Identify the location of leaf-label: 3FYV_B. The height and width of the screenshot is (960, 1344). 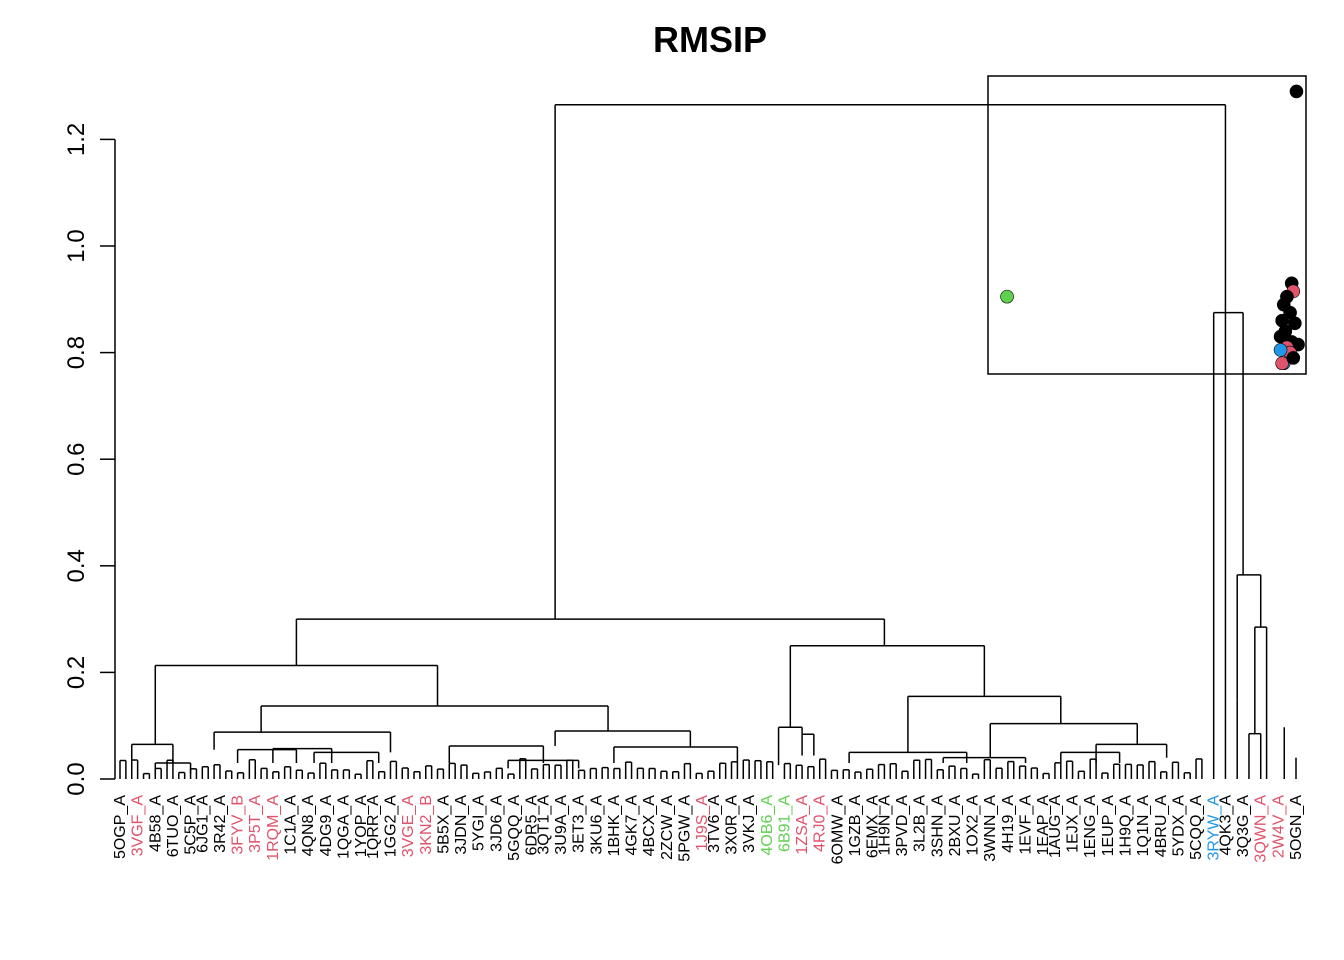
(238, 825).